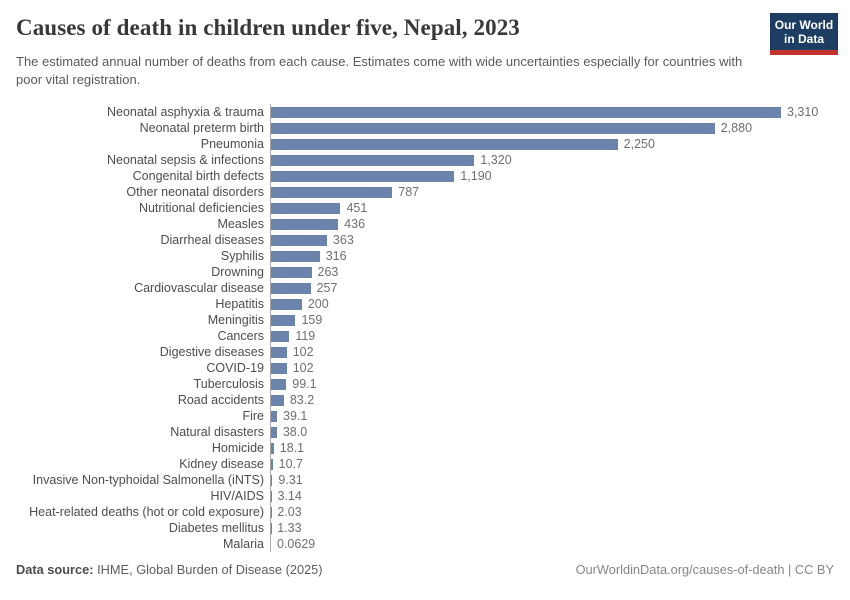 The image size is (850, 600). Describe the element at coordinates (289, 528) in the screenshot. I see `value-label: 1.33` at that location.